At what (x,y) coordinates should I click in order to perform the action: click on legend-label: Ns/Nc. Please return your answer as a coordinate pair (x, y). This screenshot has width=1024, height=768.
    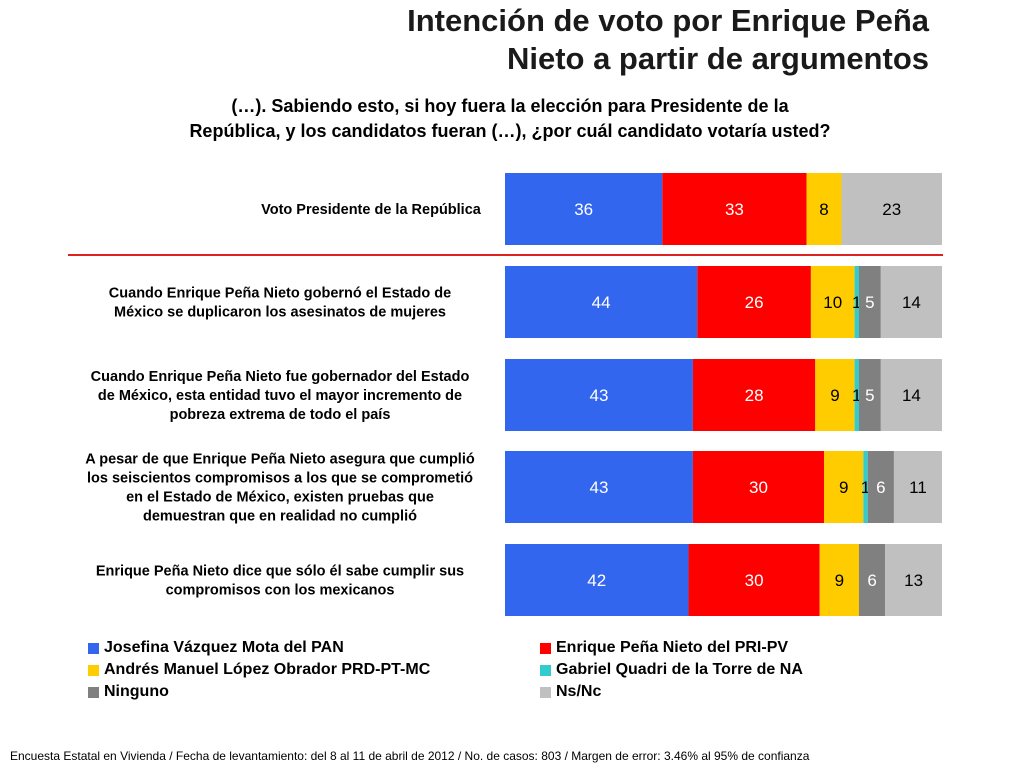
    Looking at the image, I should click on (579, 691).